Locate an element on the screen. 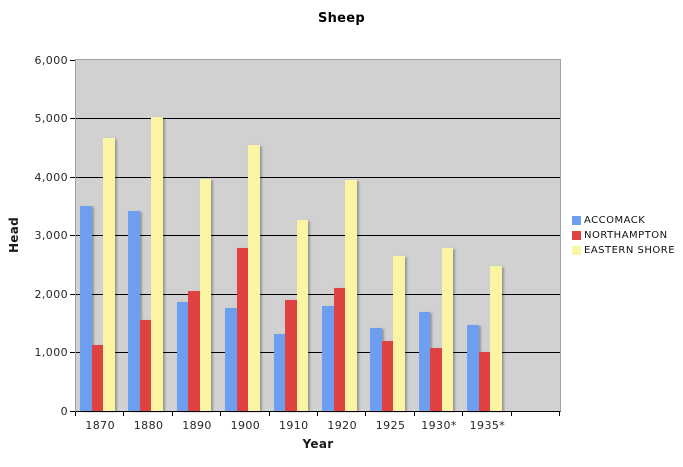 The height and width of the screenshot is (467, 683). bar-accomack-1930 is located at coordinates (424, 361).